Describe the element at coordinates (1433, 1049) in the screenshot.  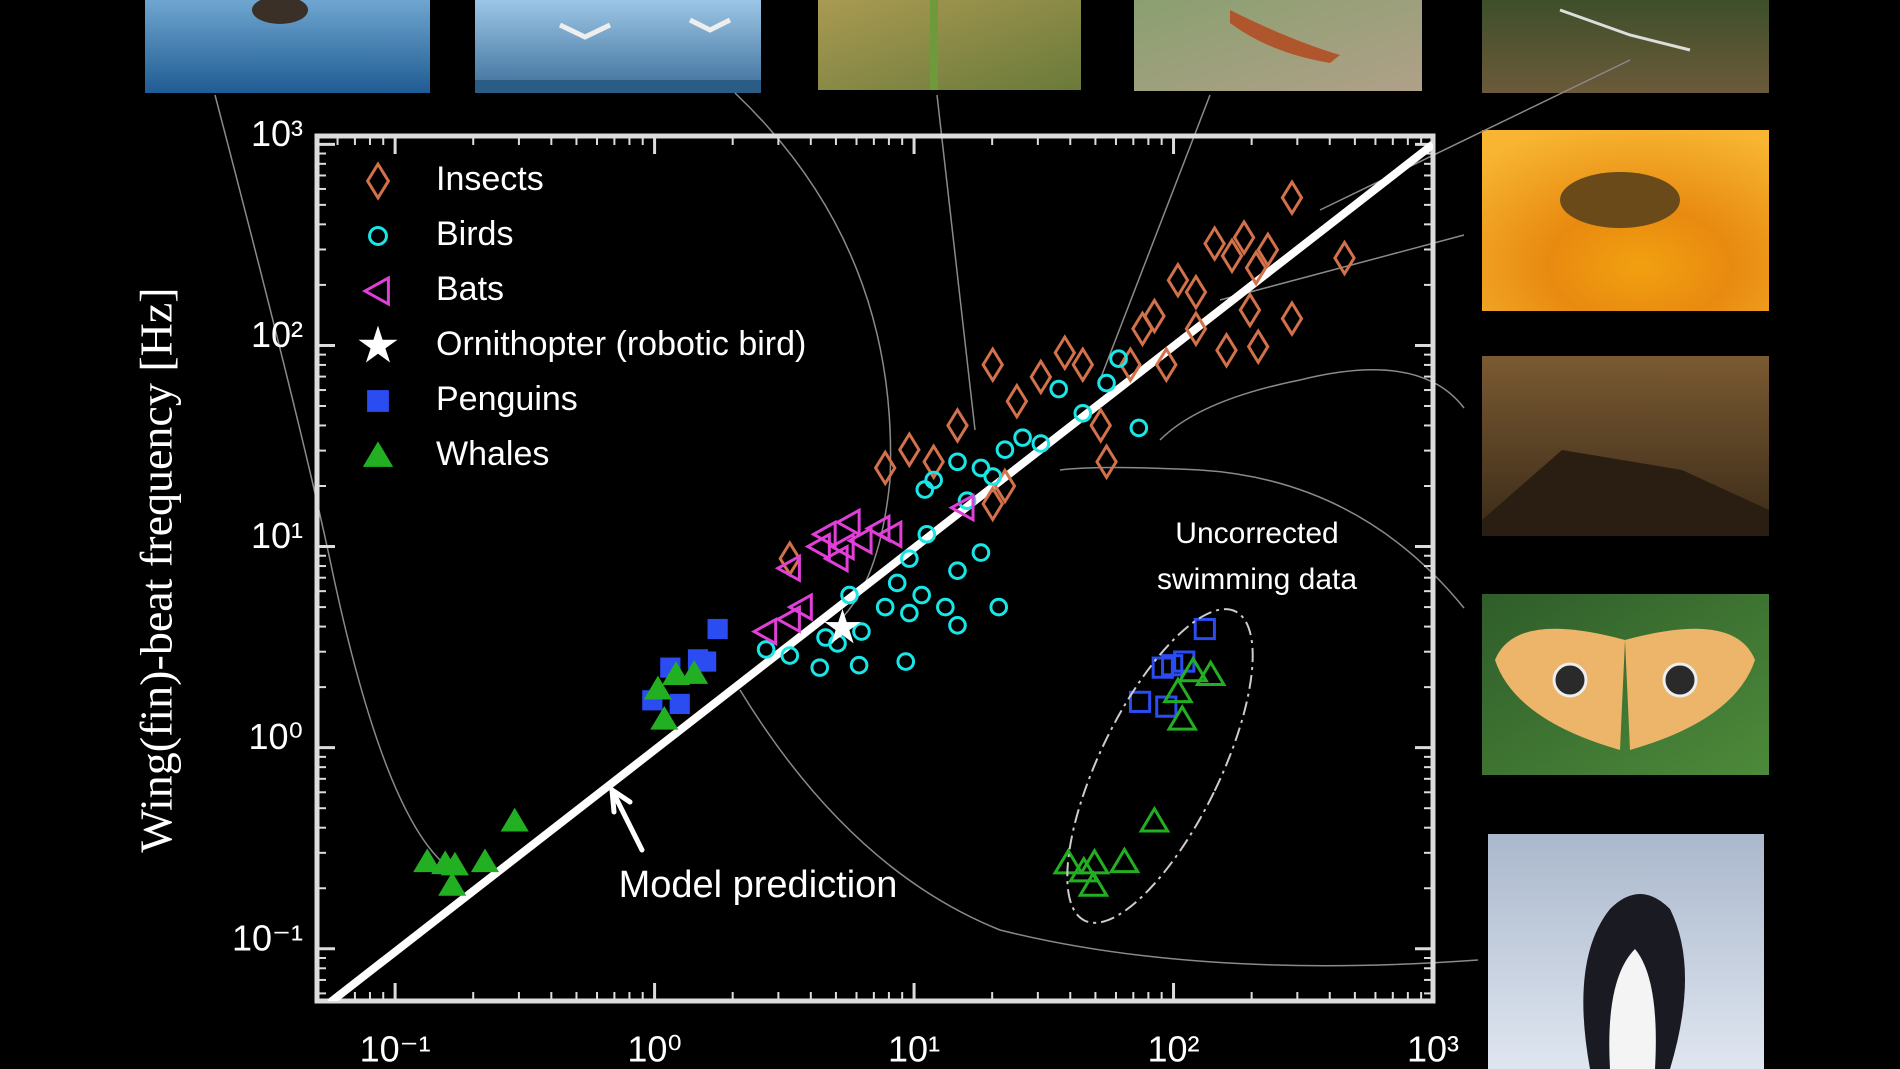
I see `x-tick-label: 10³` at that location.